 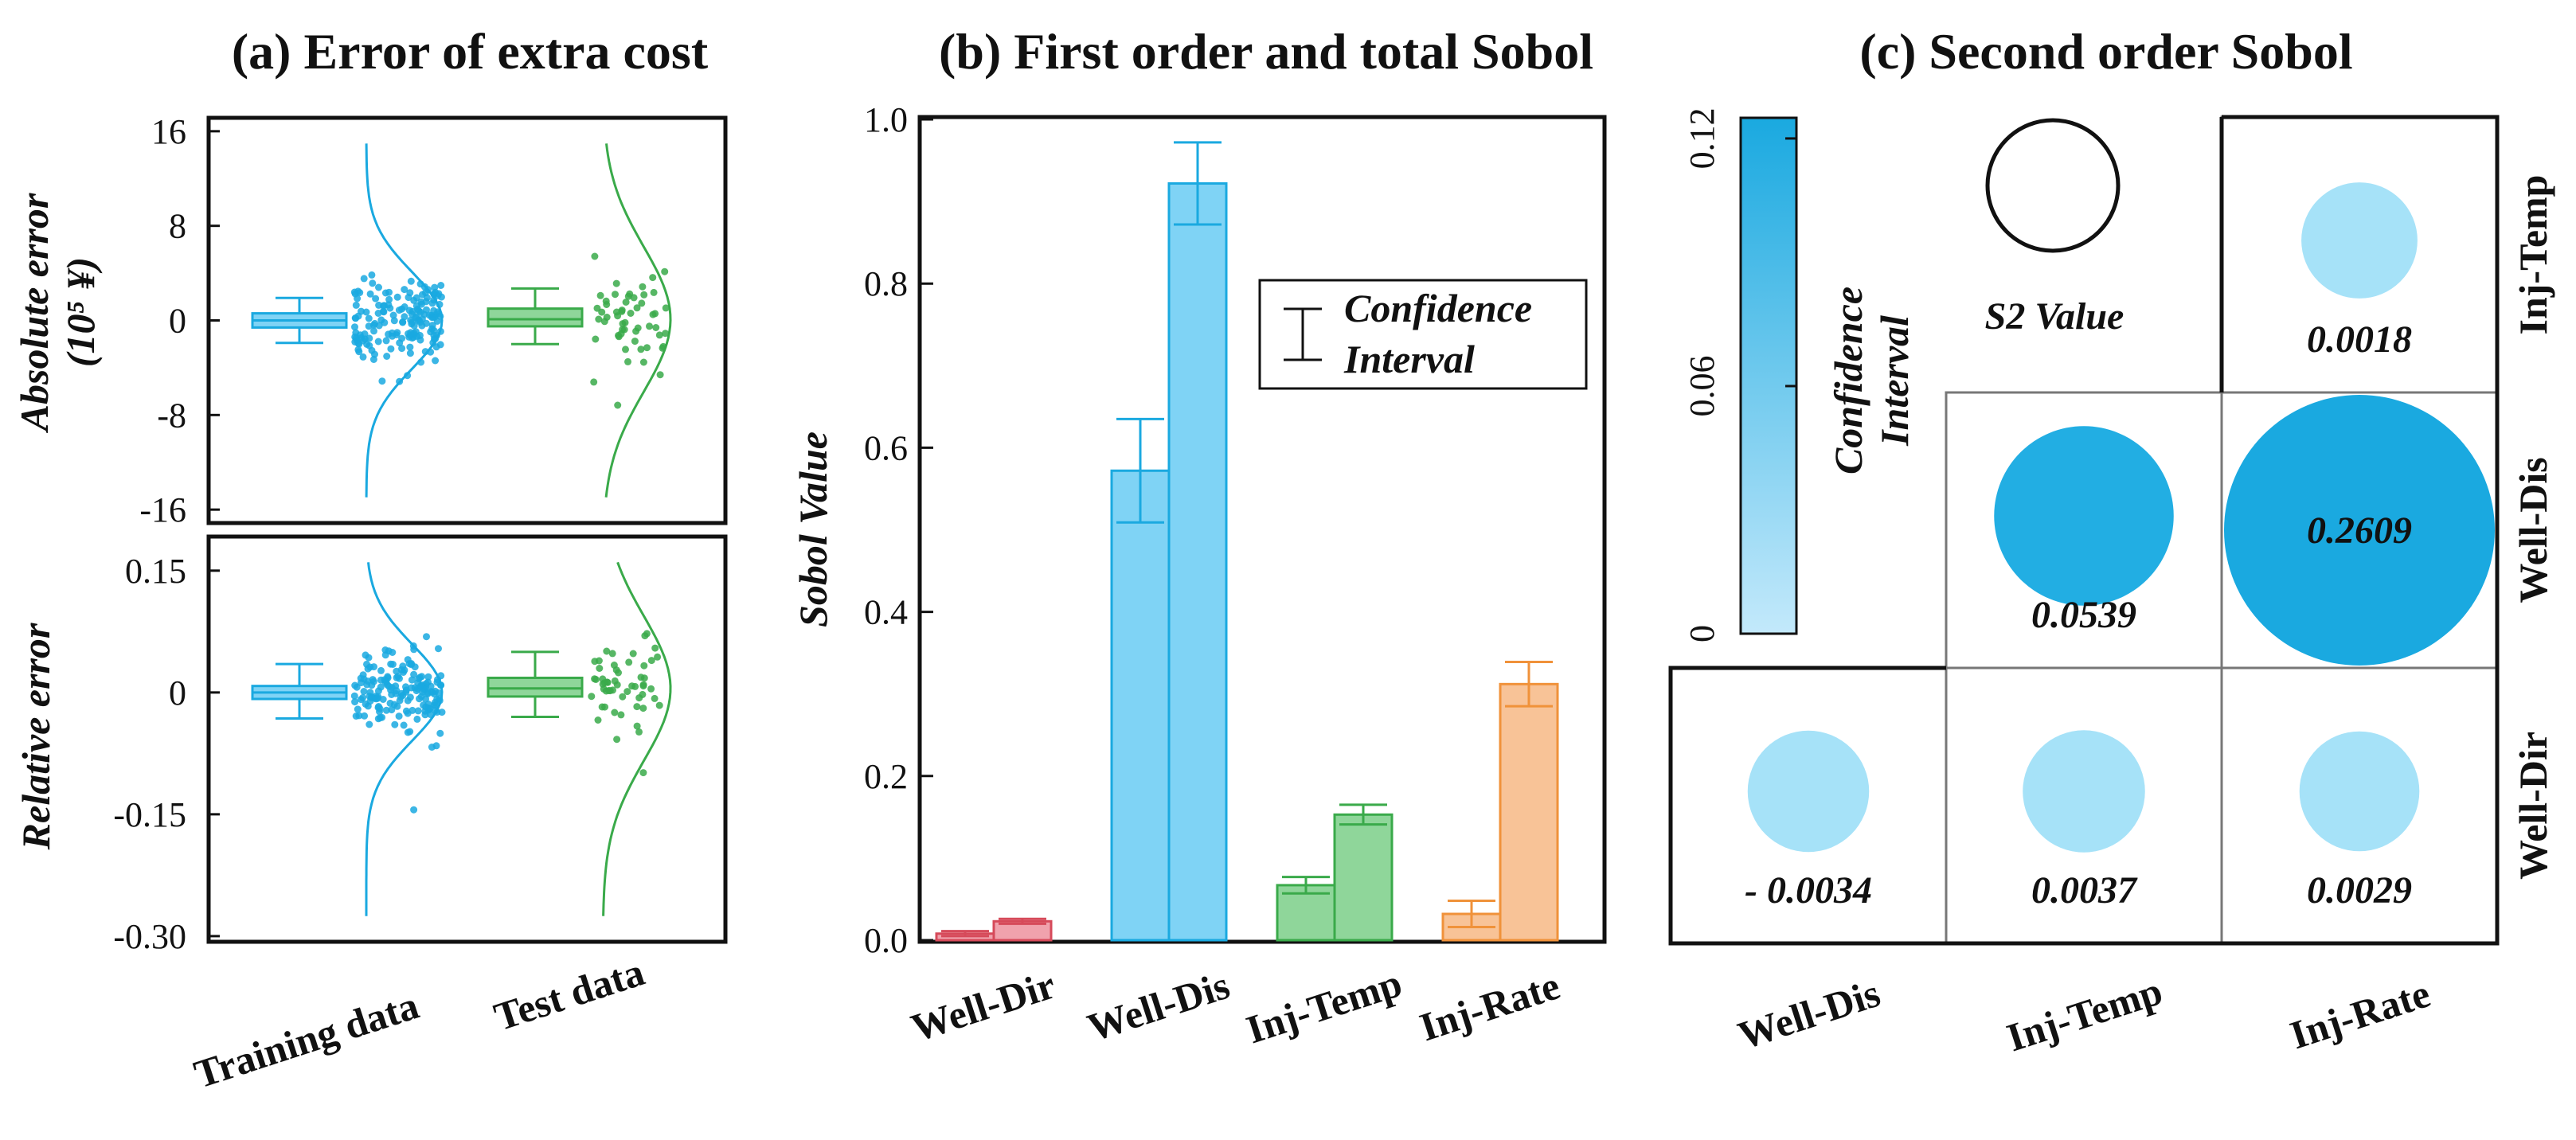 What do you see at coordinates (1140, 705) in the screenshot?
I see `bar-well-dis-first` at bounding box center [1140, 705].